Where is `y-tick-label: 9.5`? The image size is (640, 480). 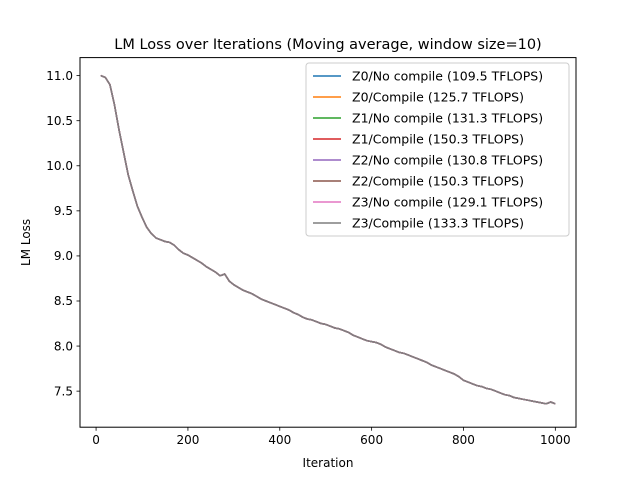 y-tick-label: 9.5 is located at coordinates (63, 211).